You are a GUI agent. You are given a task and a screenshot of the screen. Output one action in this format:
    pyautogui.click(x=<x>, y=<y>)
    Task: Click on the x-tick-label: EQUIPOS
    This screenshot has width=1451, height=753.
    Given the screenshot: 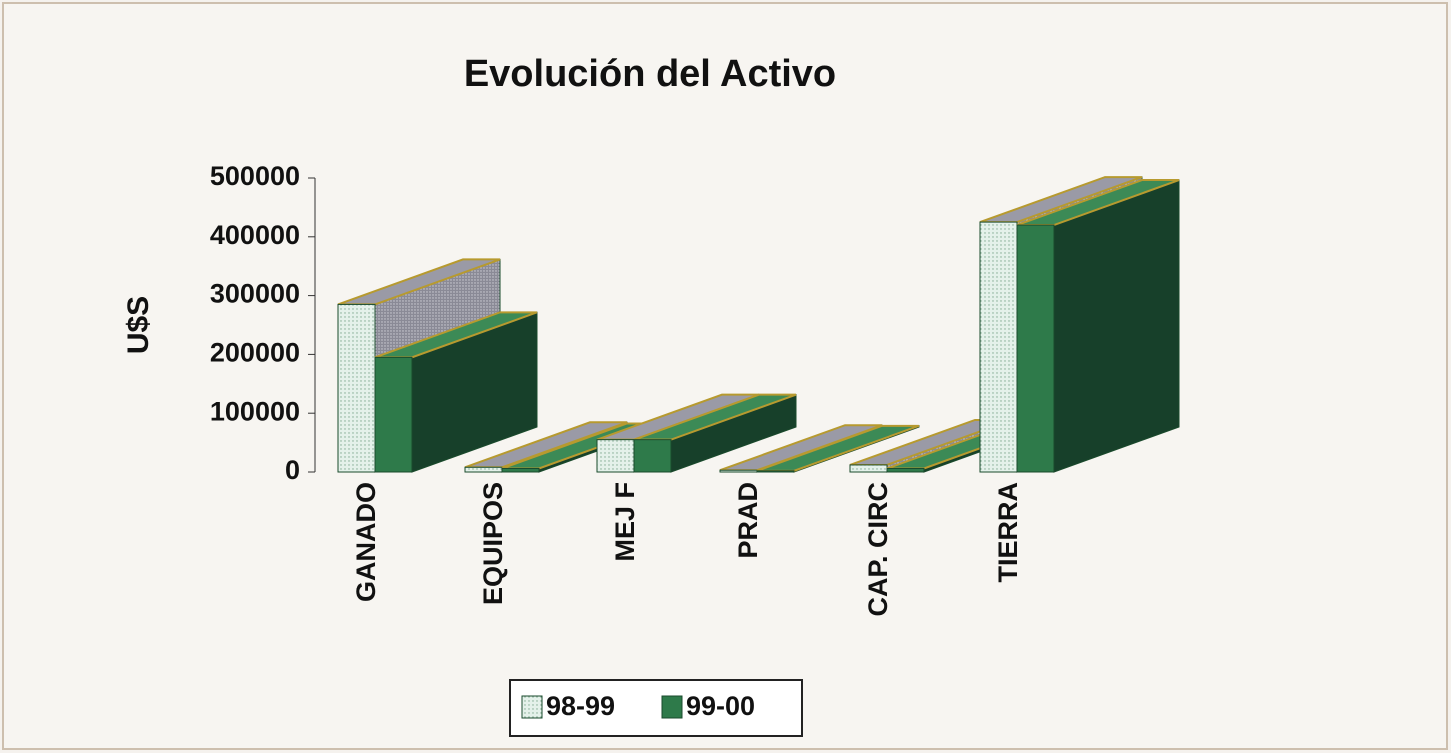 What is the action you would take?
    pyautogui.click(x=493, y=543)
    